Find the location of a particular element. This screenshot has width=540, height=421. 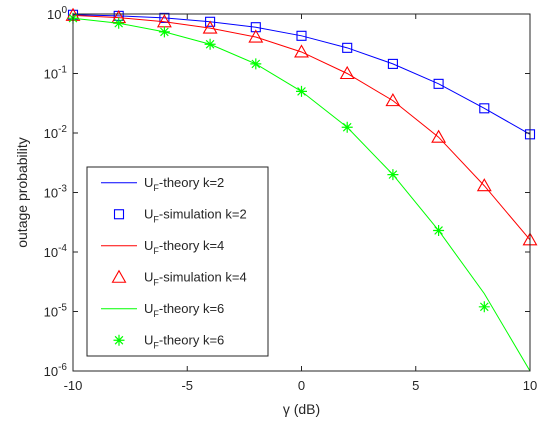

legend-label: UF-theory k=4 is located at coordinates (184, 247).